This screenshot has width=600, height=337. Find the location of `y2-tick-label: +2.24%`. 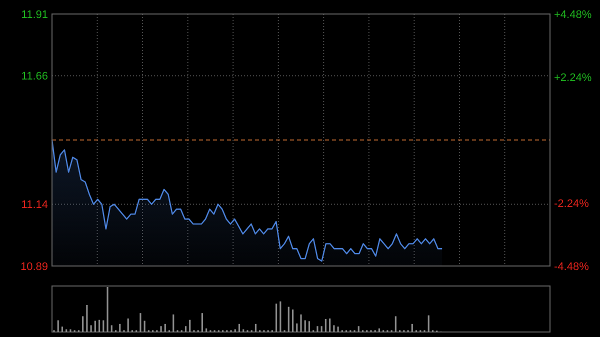

y2-tick-label: +2.24% is located at coordinates (573, 78).